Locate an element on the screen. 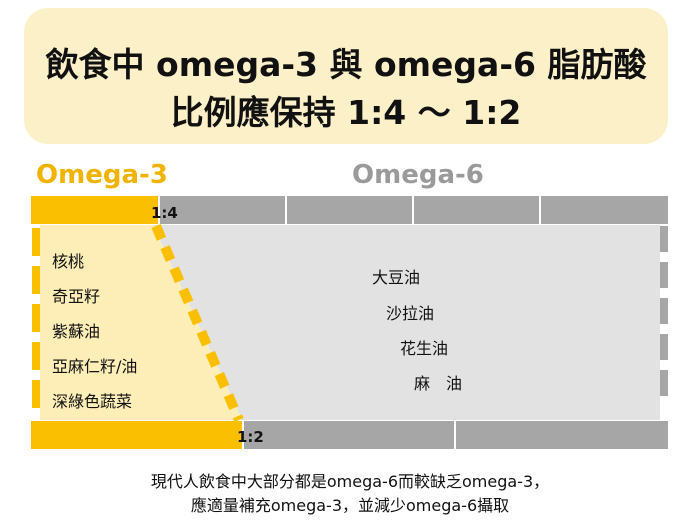 Image resolution: width=700 pixels, height=525 pixels. omega3-food-item: 亞麻仁籽/油 is located at coordinates (95, 366).